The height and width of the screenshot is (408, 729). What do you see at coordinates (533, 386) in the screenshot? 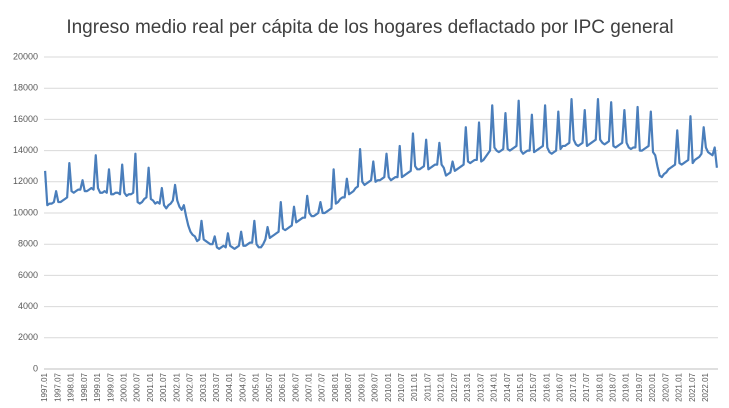
I see `x-tick-label: 2015.07` at bounding box center [533, 386].